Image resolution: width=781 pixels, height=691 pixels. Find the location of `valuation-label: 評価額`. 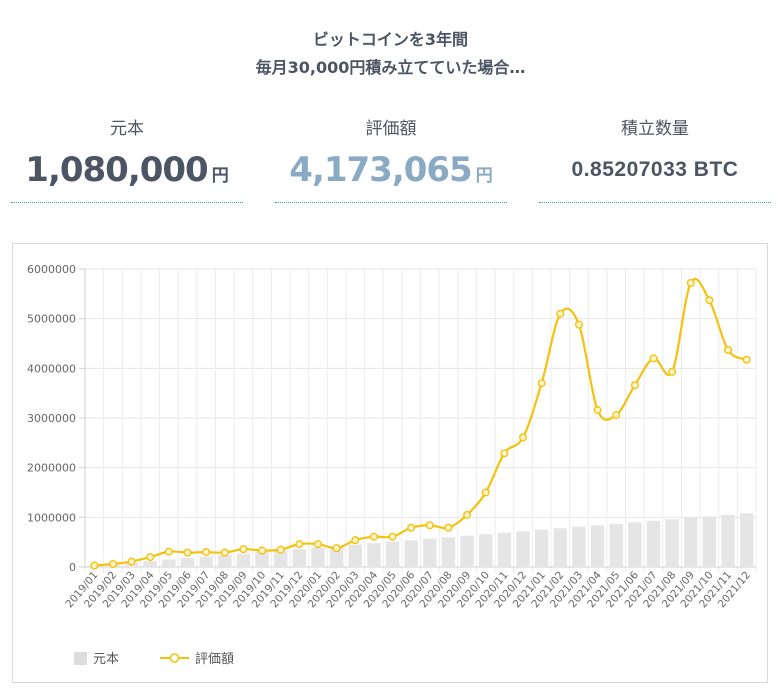

valuation-label: 評価額 is located at coordinates (391, 129).